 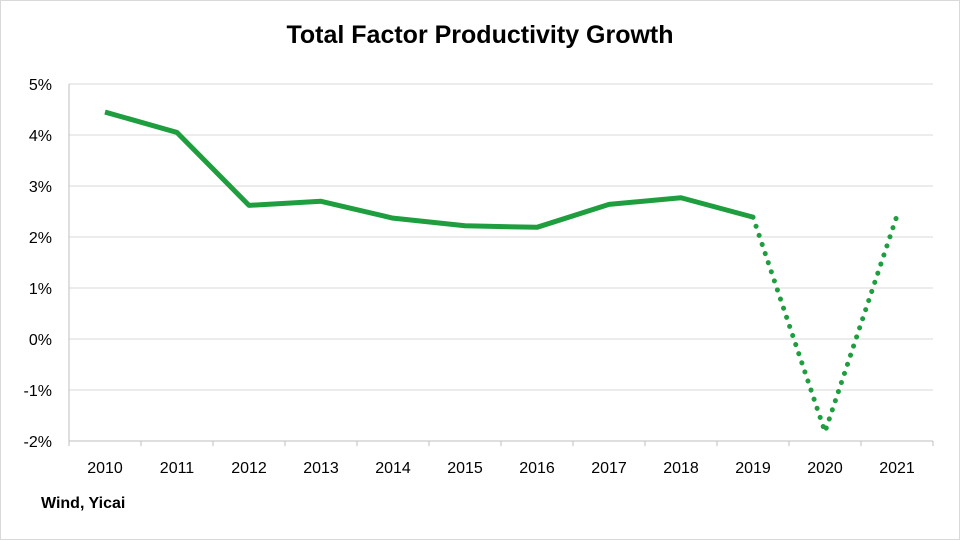 What do you see at coordinates (177, 468) in the screenshot?
I see `x-tick-label: 2011` at bounding box center [177, 468].